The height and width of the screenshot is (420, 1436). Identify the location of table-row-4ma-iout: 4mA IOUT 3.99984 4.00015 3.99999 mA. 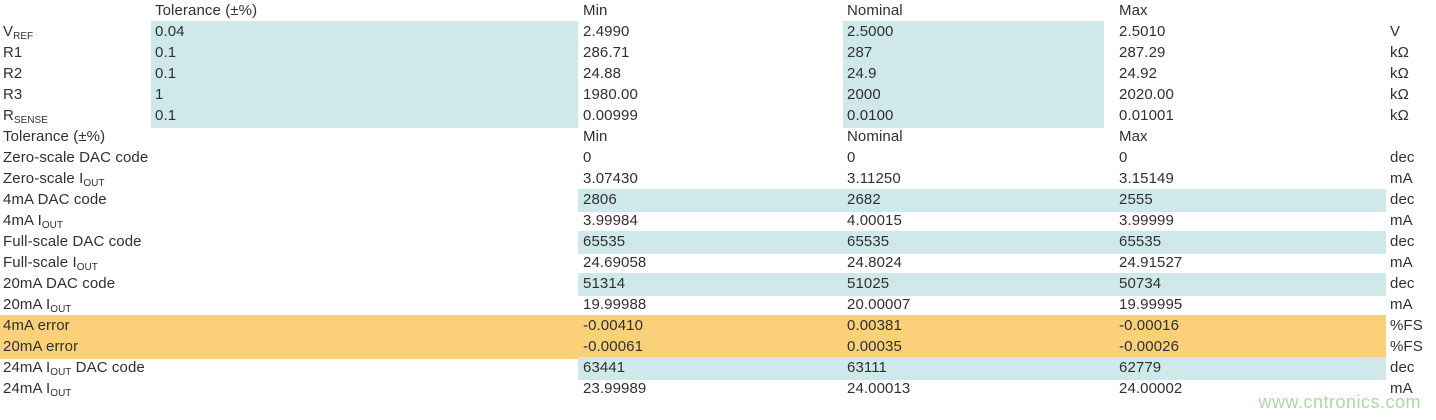
(718, 220).